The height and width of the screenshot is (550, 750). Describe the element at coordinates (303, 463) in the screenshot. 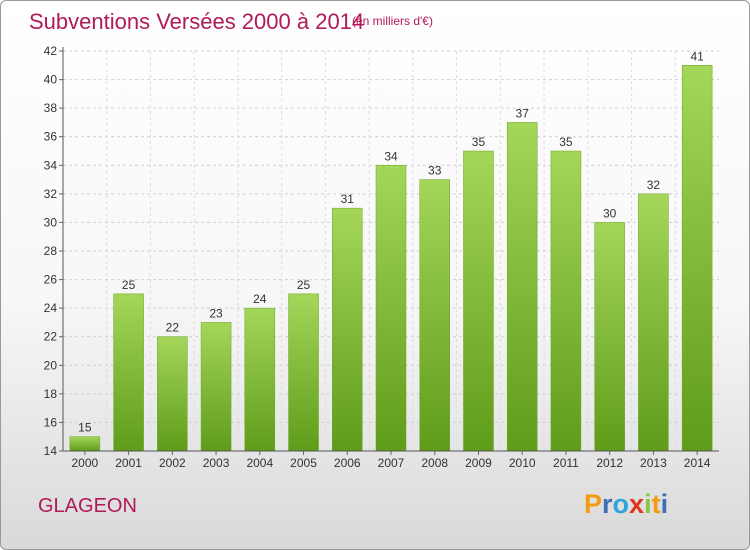

I see `x-tick-label: 2005` at that location.